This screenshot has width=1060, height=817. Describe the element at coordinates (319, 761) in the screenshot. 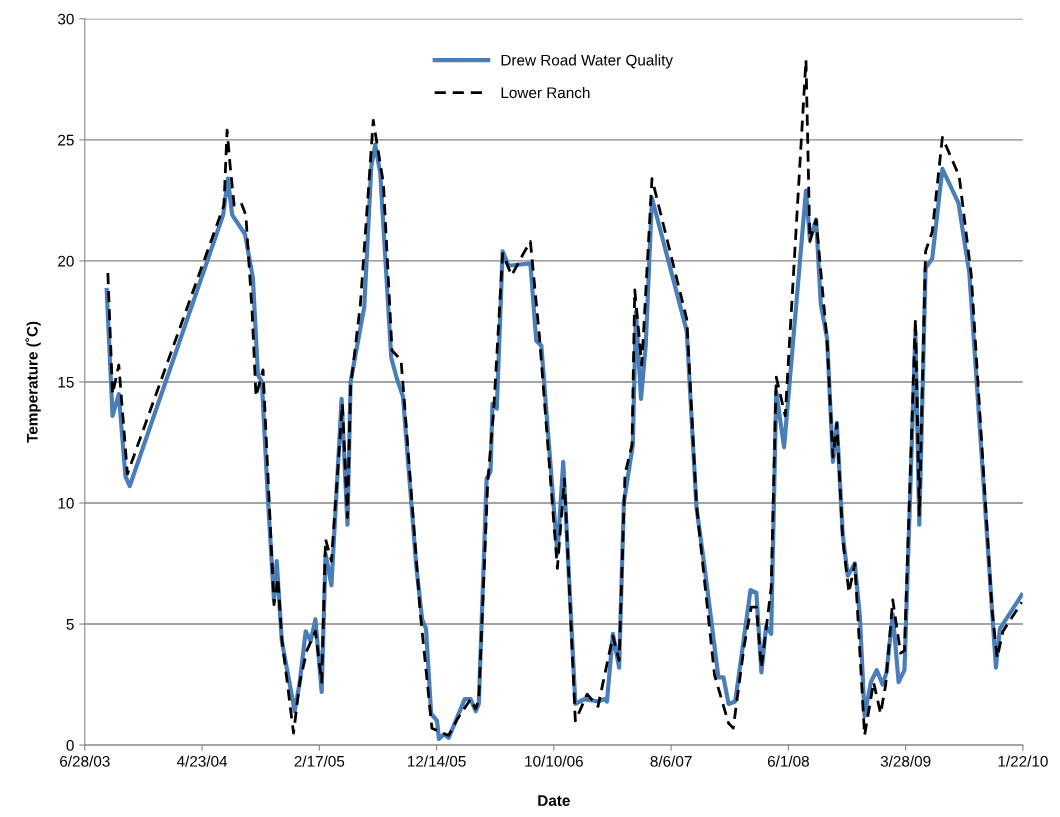

I see `x-tick-label: 2/17/05` at that location.